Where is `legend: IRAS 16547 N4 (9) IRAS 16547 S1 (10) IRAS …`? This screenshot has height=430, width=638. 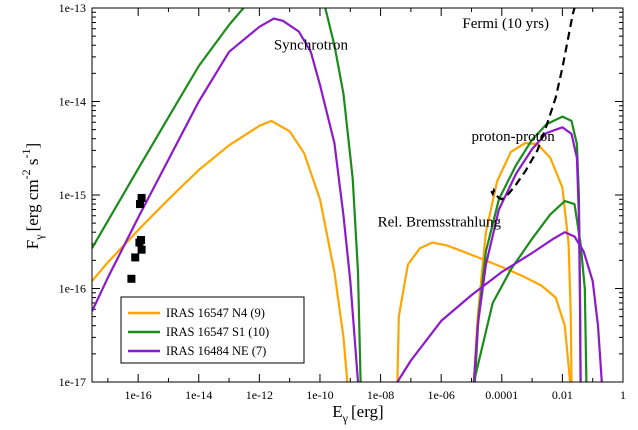
legend: IRAS 16547 N4 (9) IRAS 16547 S1 (10) IRAS … is located at coordinates (212, 330).